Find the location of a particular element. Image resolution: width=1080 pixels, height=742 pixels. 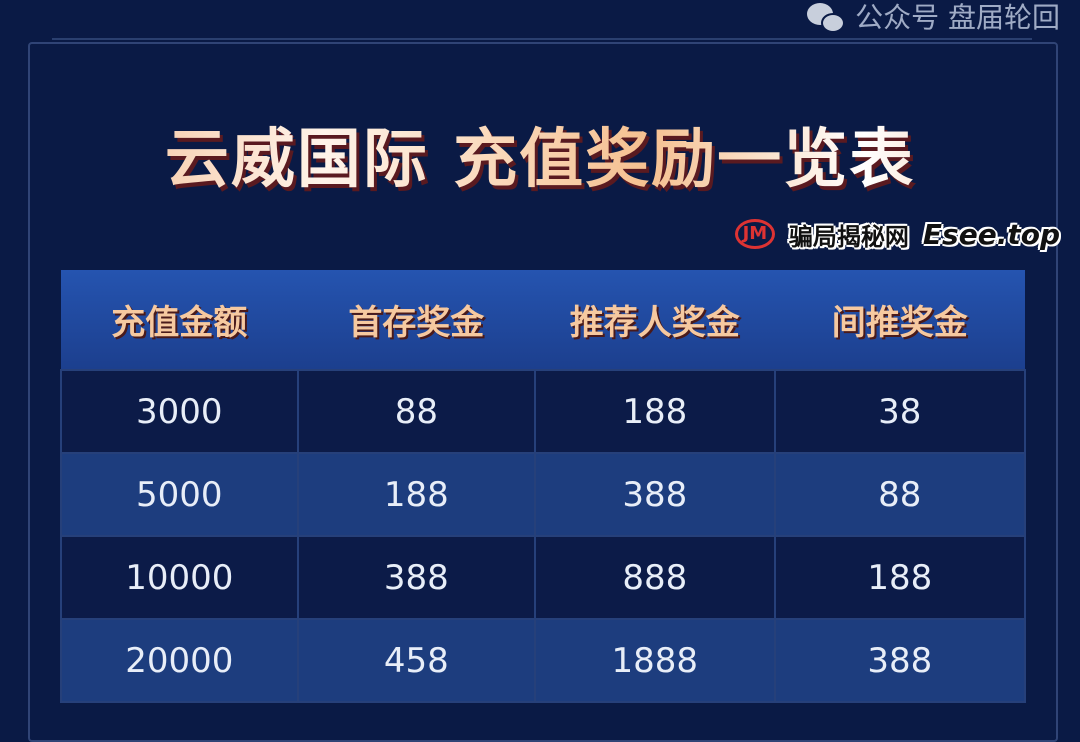

table-header-row: 充值金额 首存奖金 推荐人奖金 间推奖金 is located at coordinates (543, 320).